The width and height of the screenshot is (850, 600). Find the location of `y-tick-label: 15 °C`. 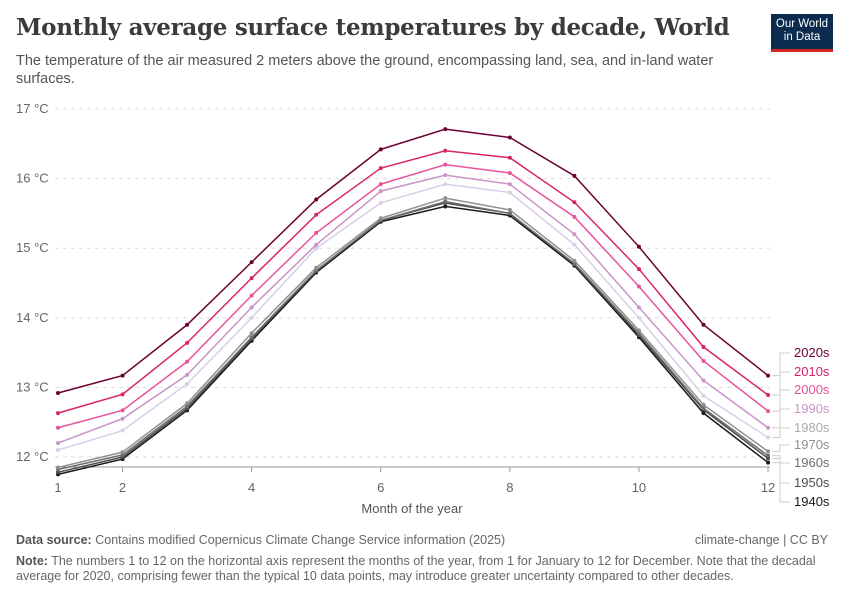

y-tick-label: 15 °C is located at coordinates (32, 247).